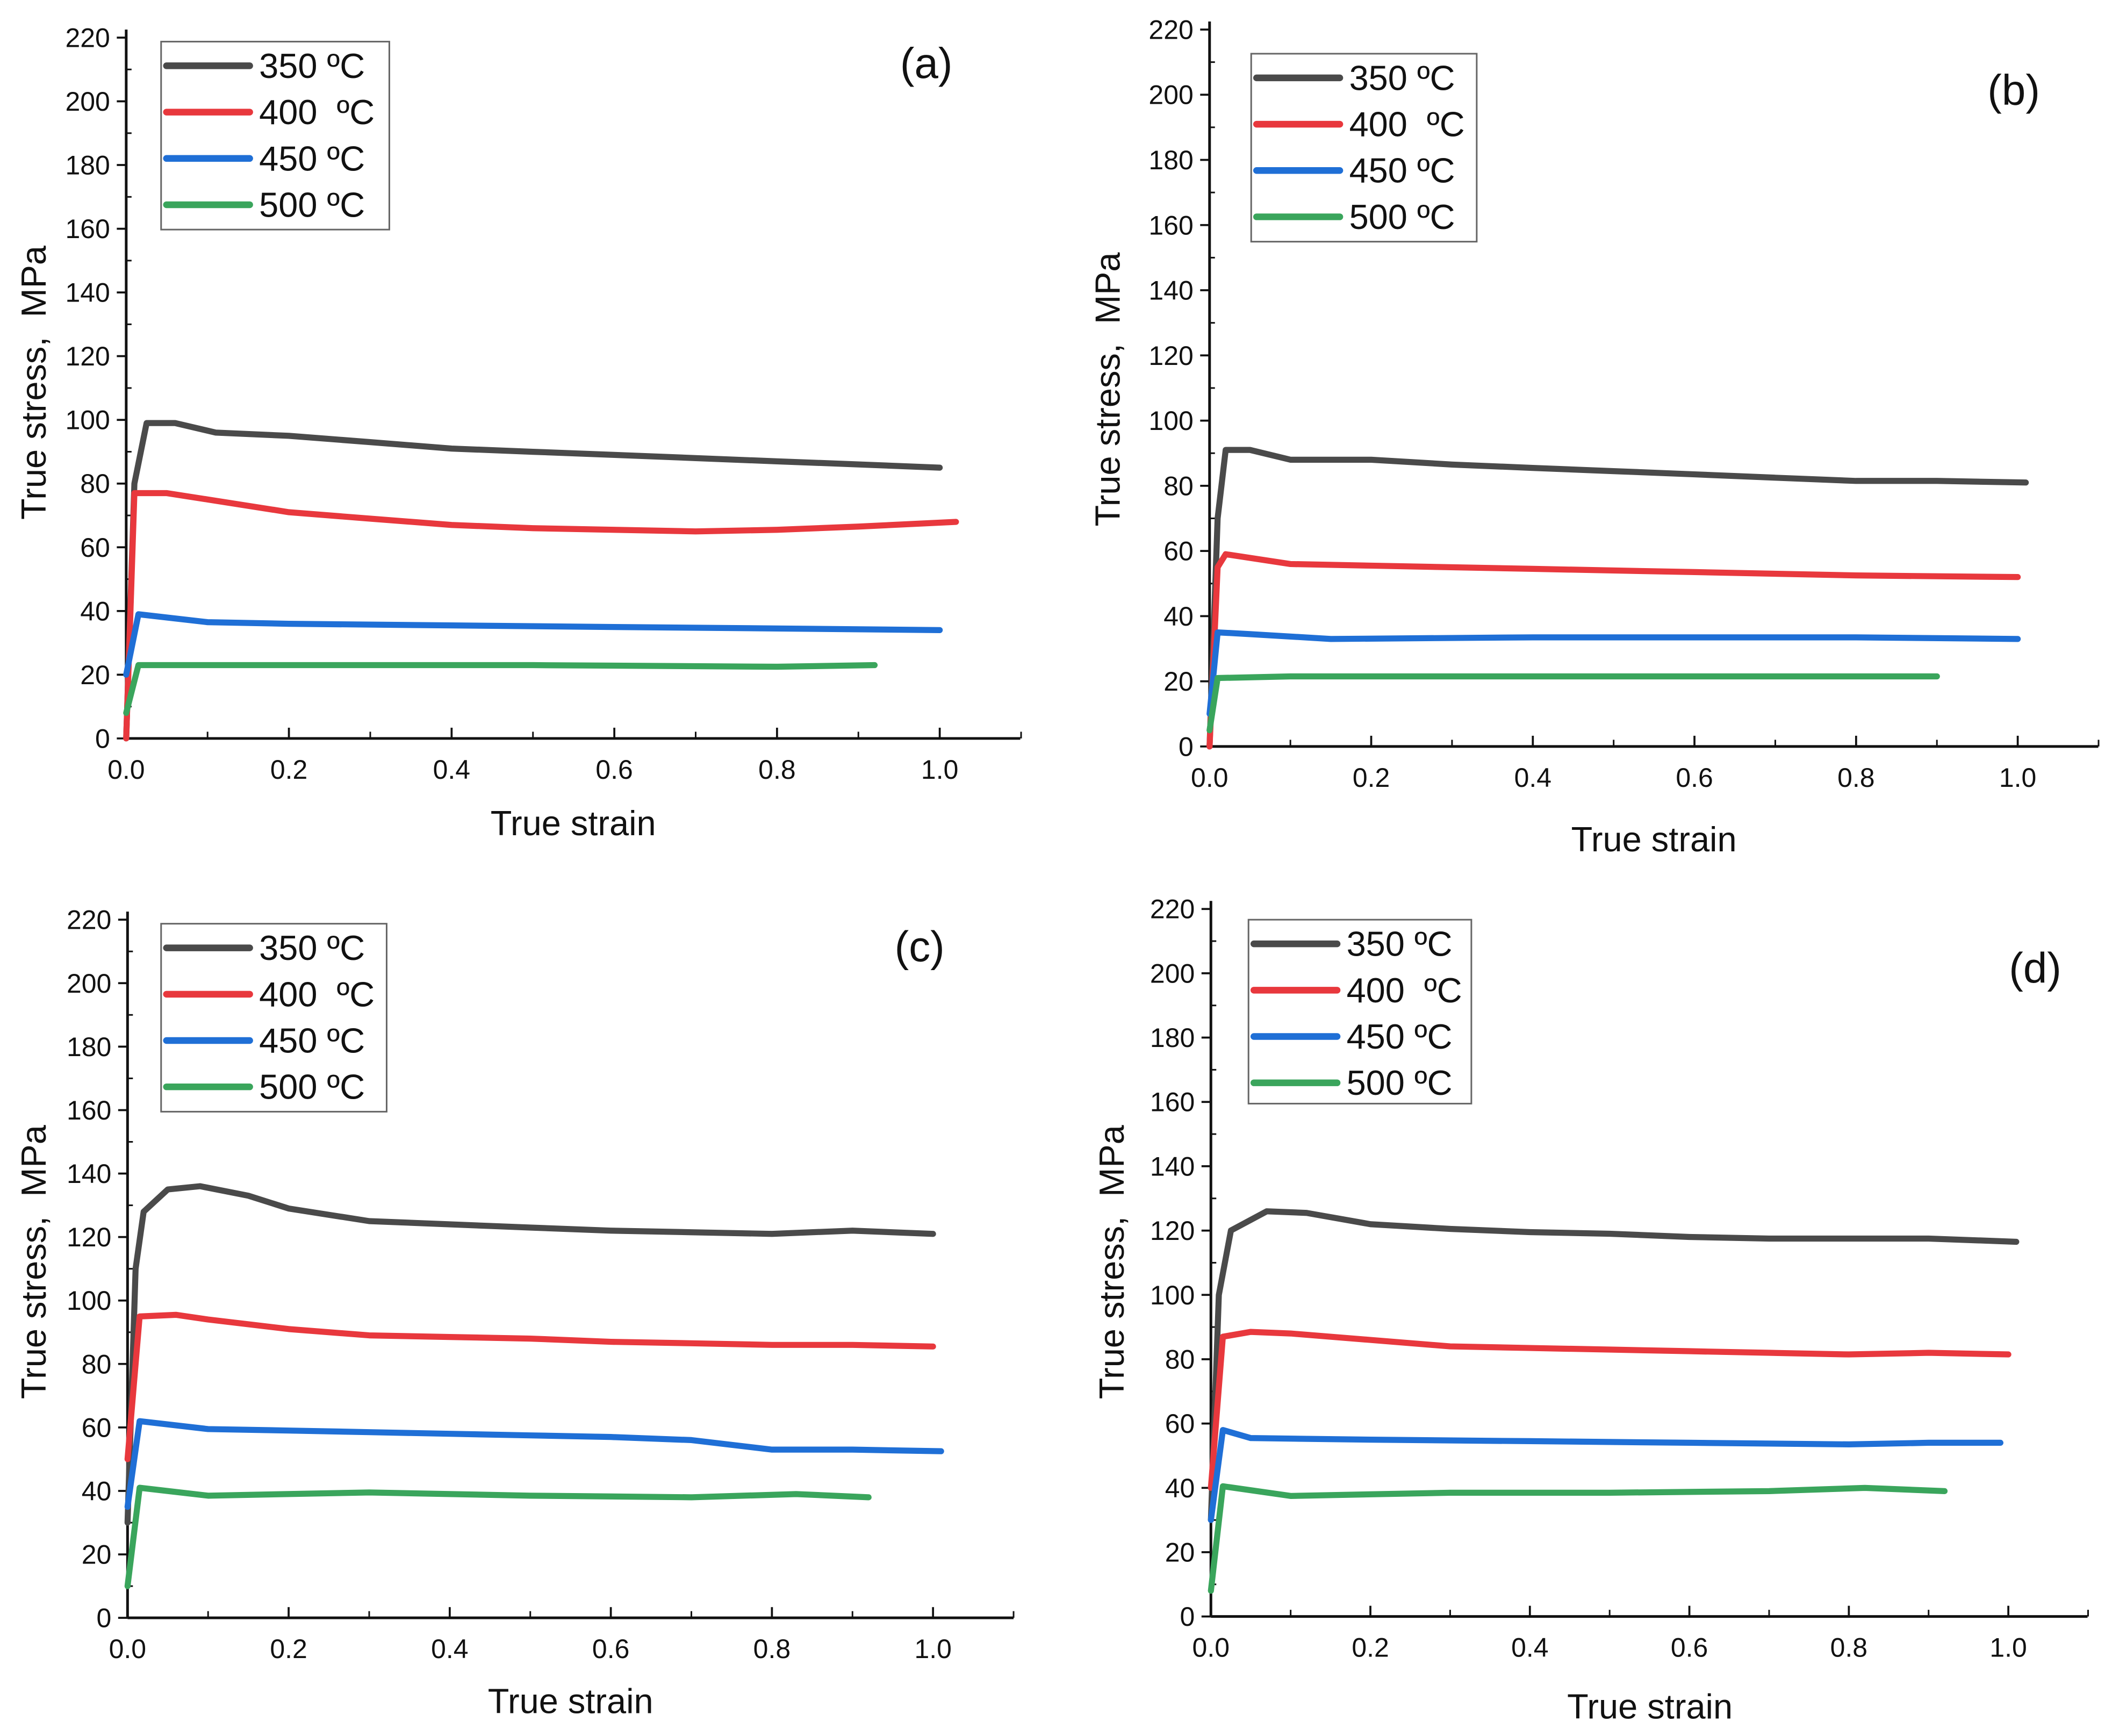  Describe the element at coordinates (926, 63) in the screenshot. I see `panel-label: (a)` at that location.